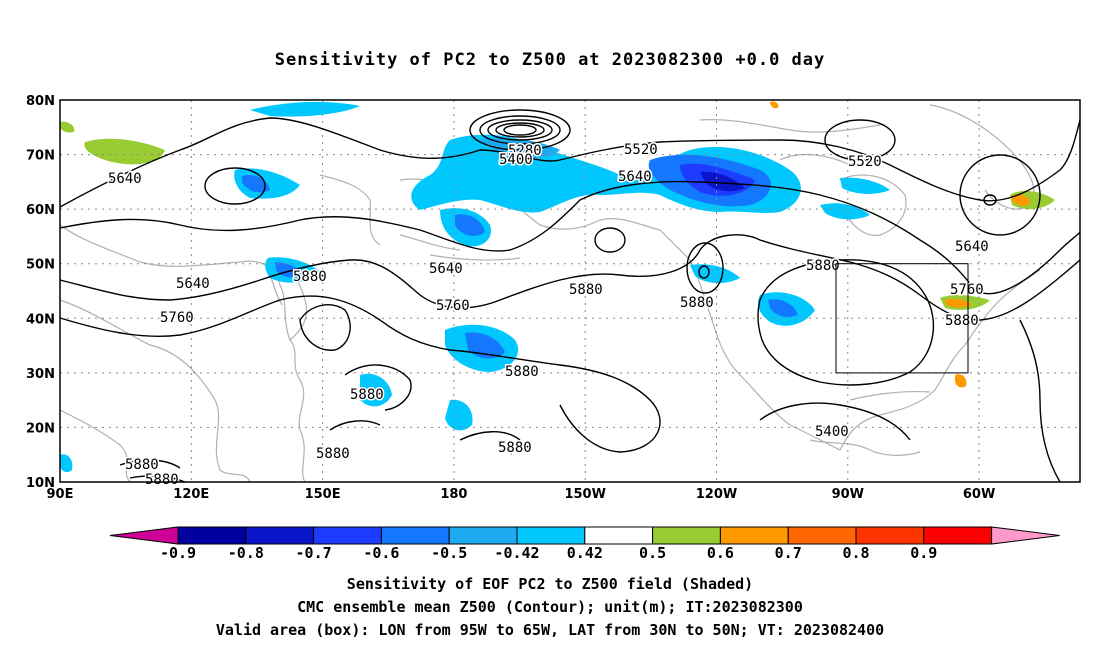  I want to click on lon-label: 60W, so click(979, 494).